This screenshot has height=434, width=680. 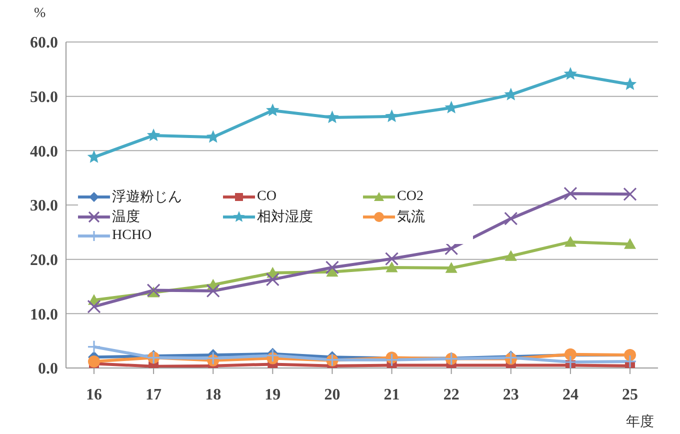 What do you see at coordinates (40, 14) in the screenshot?
I see `y-axis-title: %` at bounding box center [40, 14].